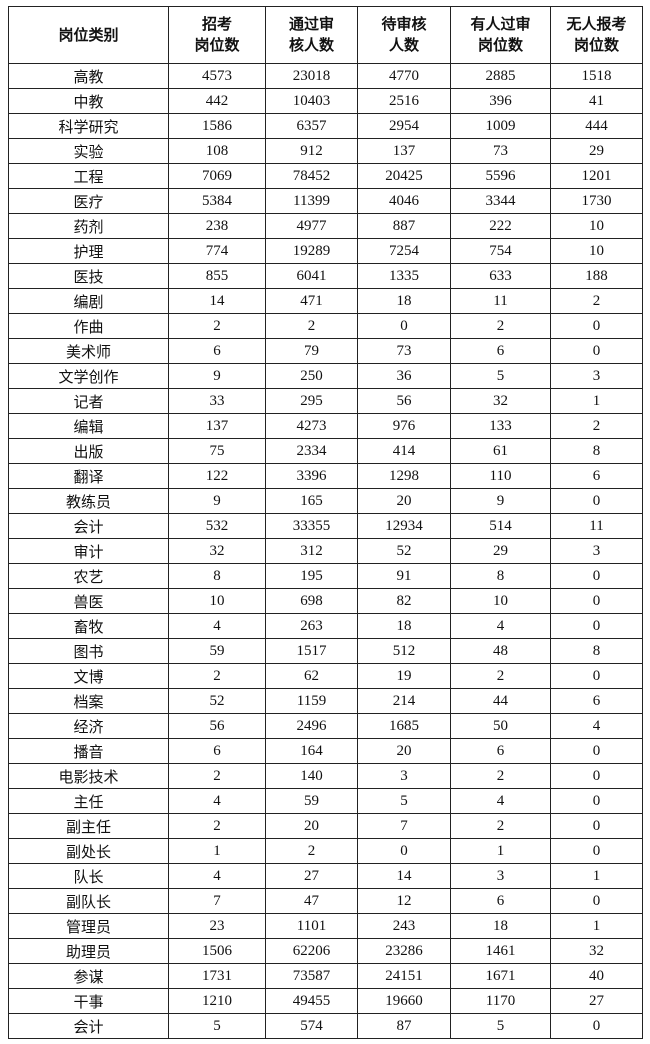 The image size is (650, 1044). Describe the element at coordinates (311, 751) in the screenshot. I see `number-cell: 164` at that location.